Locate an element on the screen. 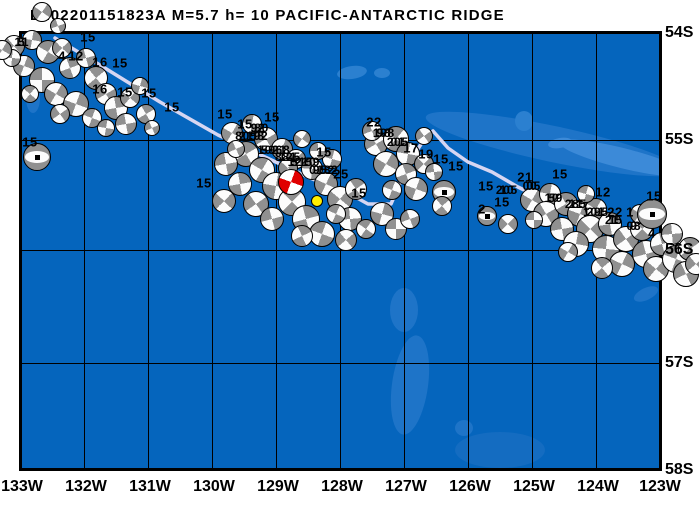 This screenshot has height=505, width=699. longitude-axis-label: 133W is located at coordinates (22, 486).